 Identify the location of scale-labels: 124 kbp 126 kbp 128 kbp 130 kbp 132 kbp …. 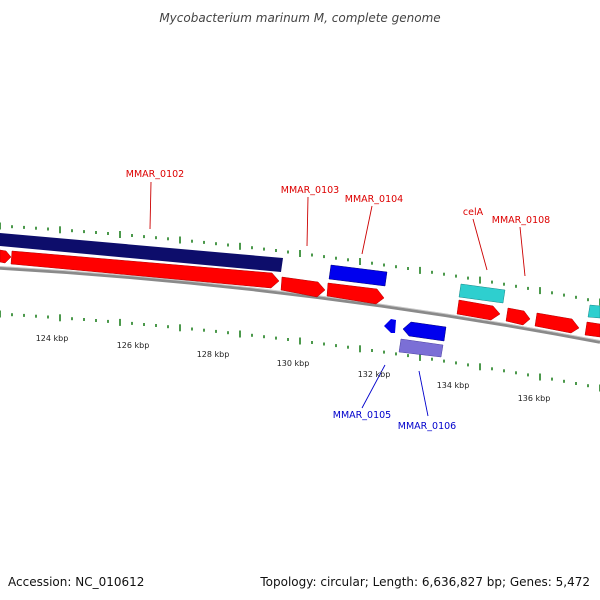
(293, 368).